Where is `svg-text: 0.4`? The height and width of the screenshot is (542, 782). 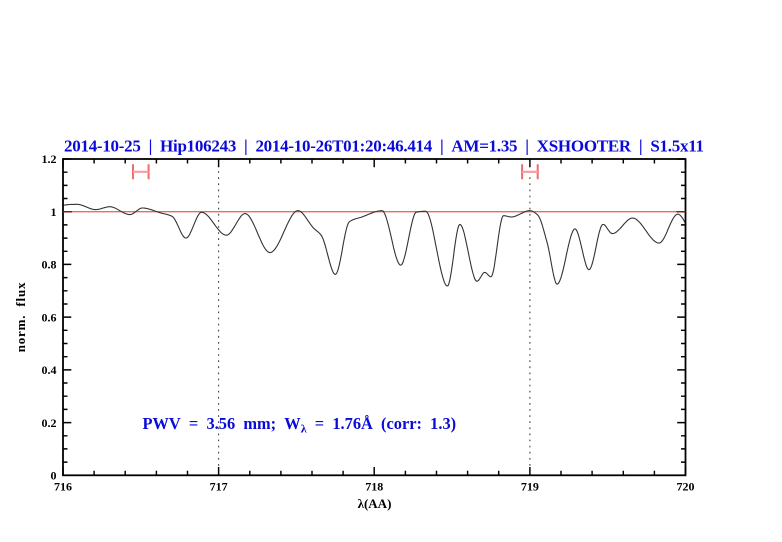 svg-text: 0.4 is located at coordinates (49, 370).